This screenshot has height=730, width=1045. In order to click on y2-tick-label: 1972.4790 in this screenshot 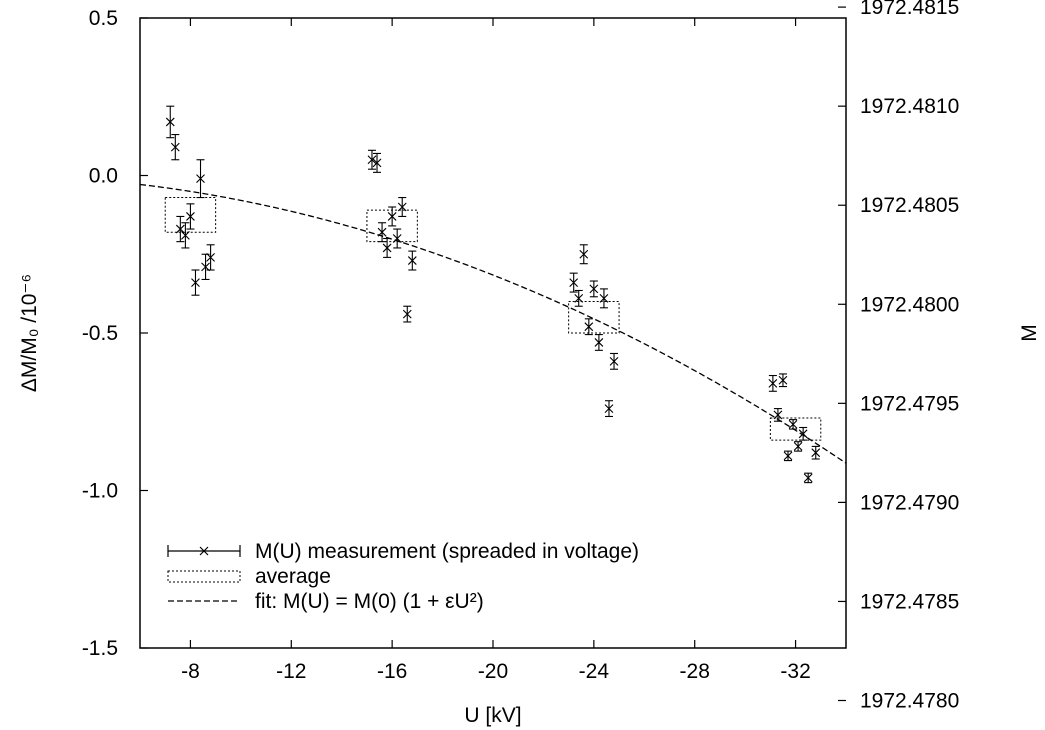, I will do `click(909, 502)`.